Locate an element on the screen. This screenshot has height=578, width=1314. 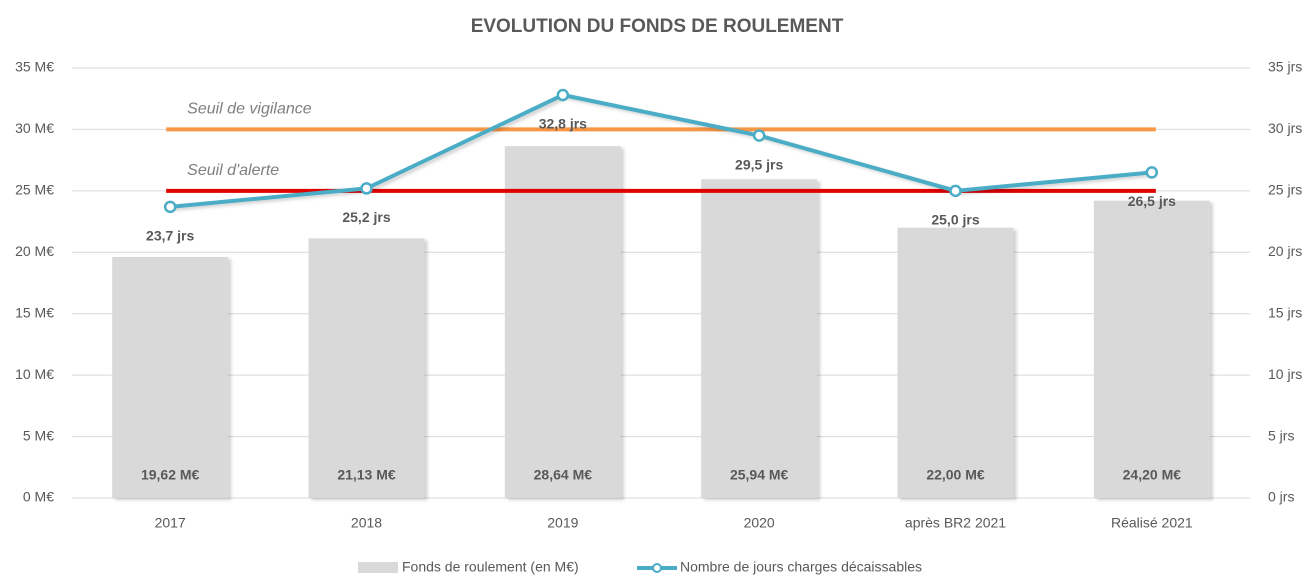
y2-tick-label: 5 jrs is located at coordinates (1281, 435).